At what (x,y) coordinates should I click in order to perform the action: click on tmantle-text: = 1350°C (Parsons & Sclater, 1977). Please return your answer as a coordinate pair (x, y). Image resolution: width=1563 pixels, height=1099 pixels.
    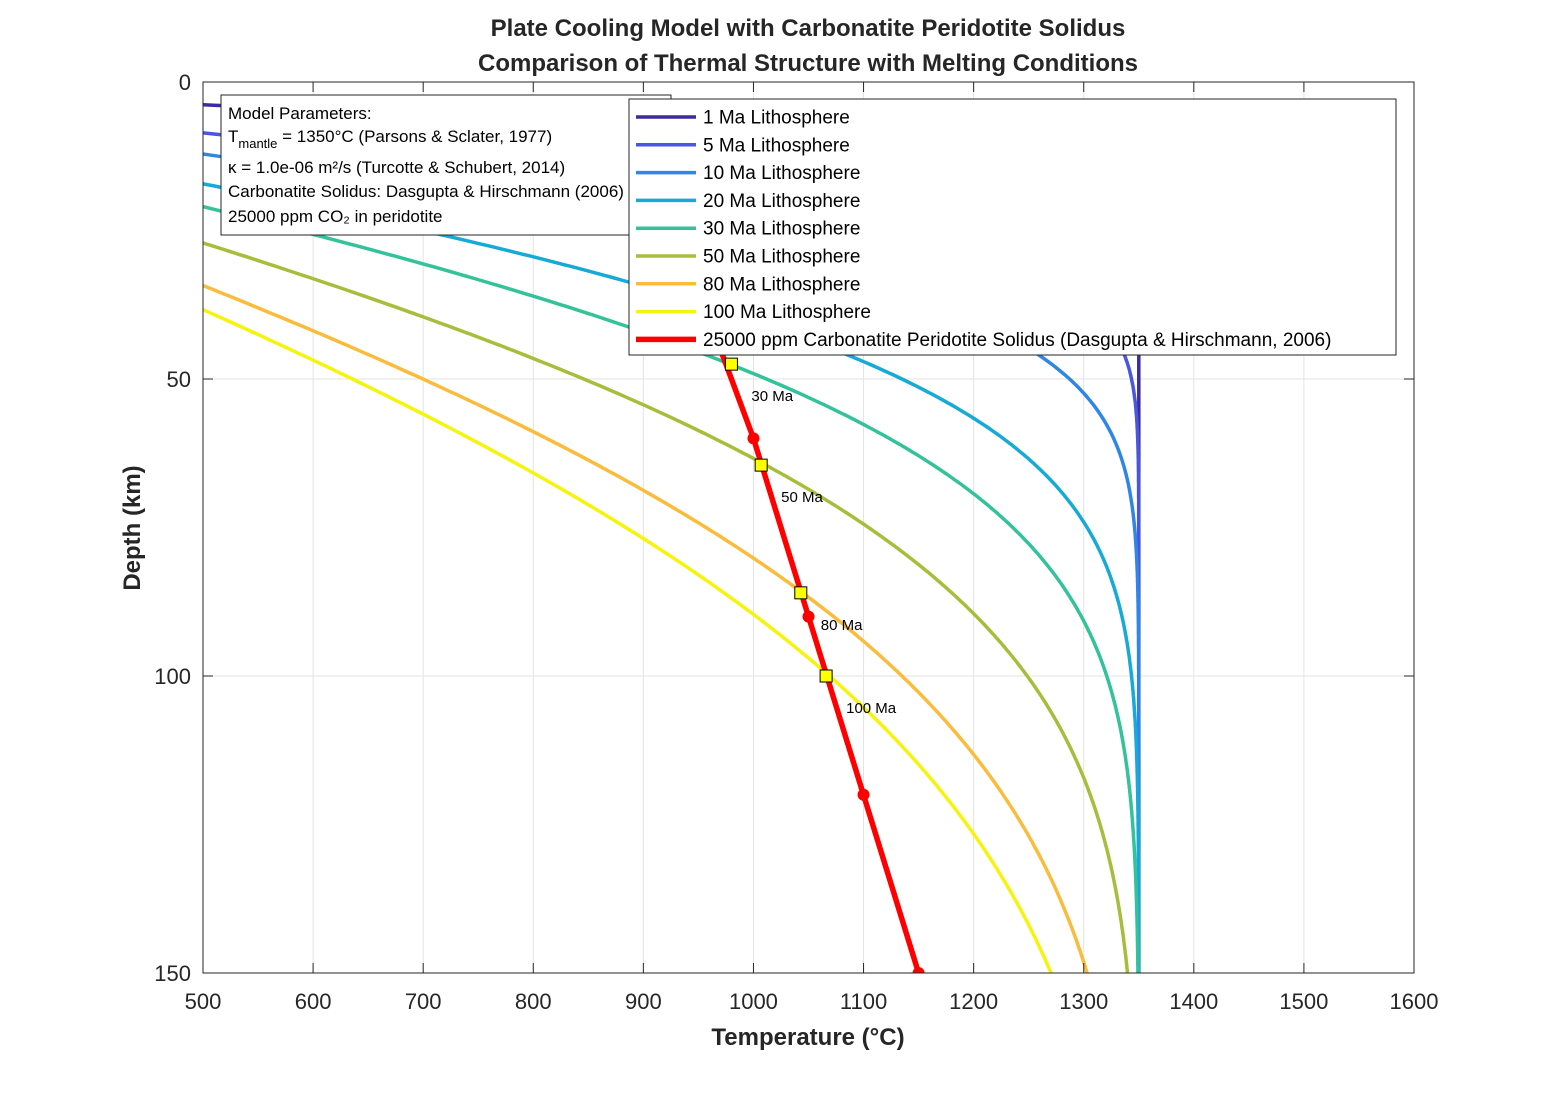
    Looking at the image, I should click on (414, 136).